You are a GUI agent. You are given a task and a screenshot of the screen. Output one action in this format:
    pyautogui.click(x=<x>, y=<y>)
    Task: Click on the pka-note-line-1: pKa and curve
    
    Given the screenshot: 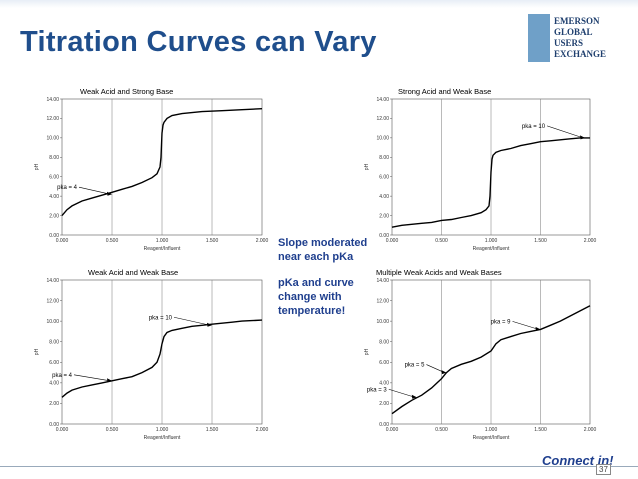 What is the action you would take?
    pyautogui.click(x=316, y=283)
    